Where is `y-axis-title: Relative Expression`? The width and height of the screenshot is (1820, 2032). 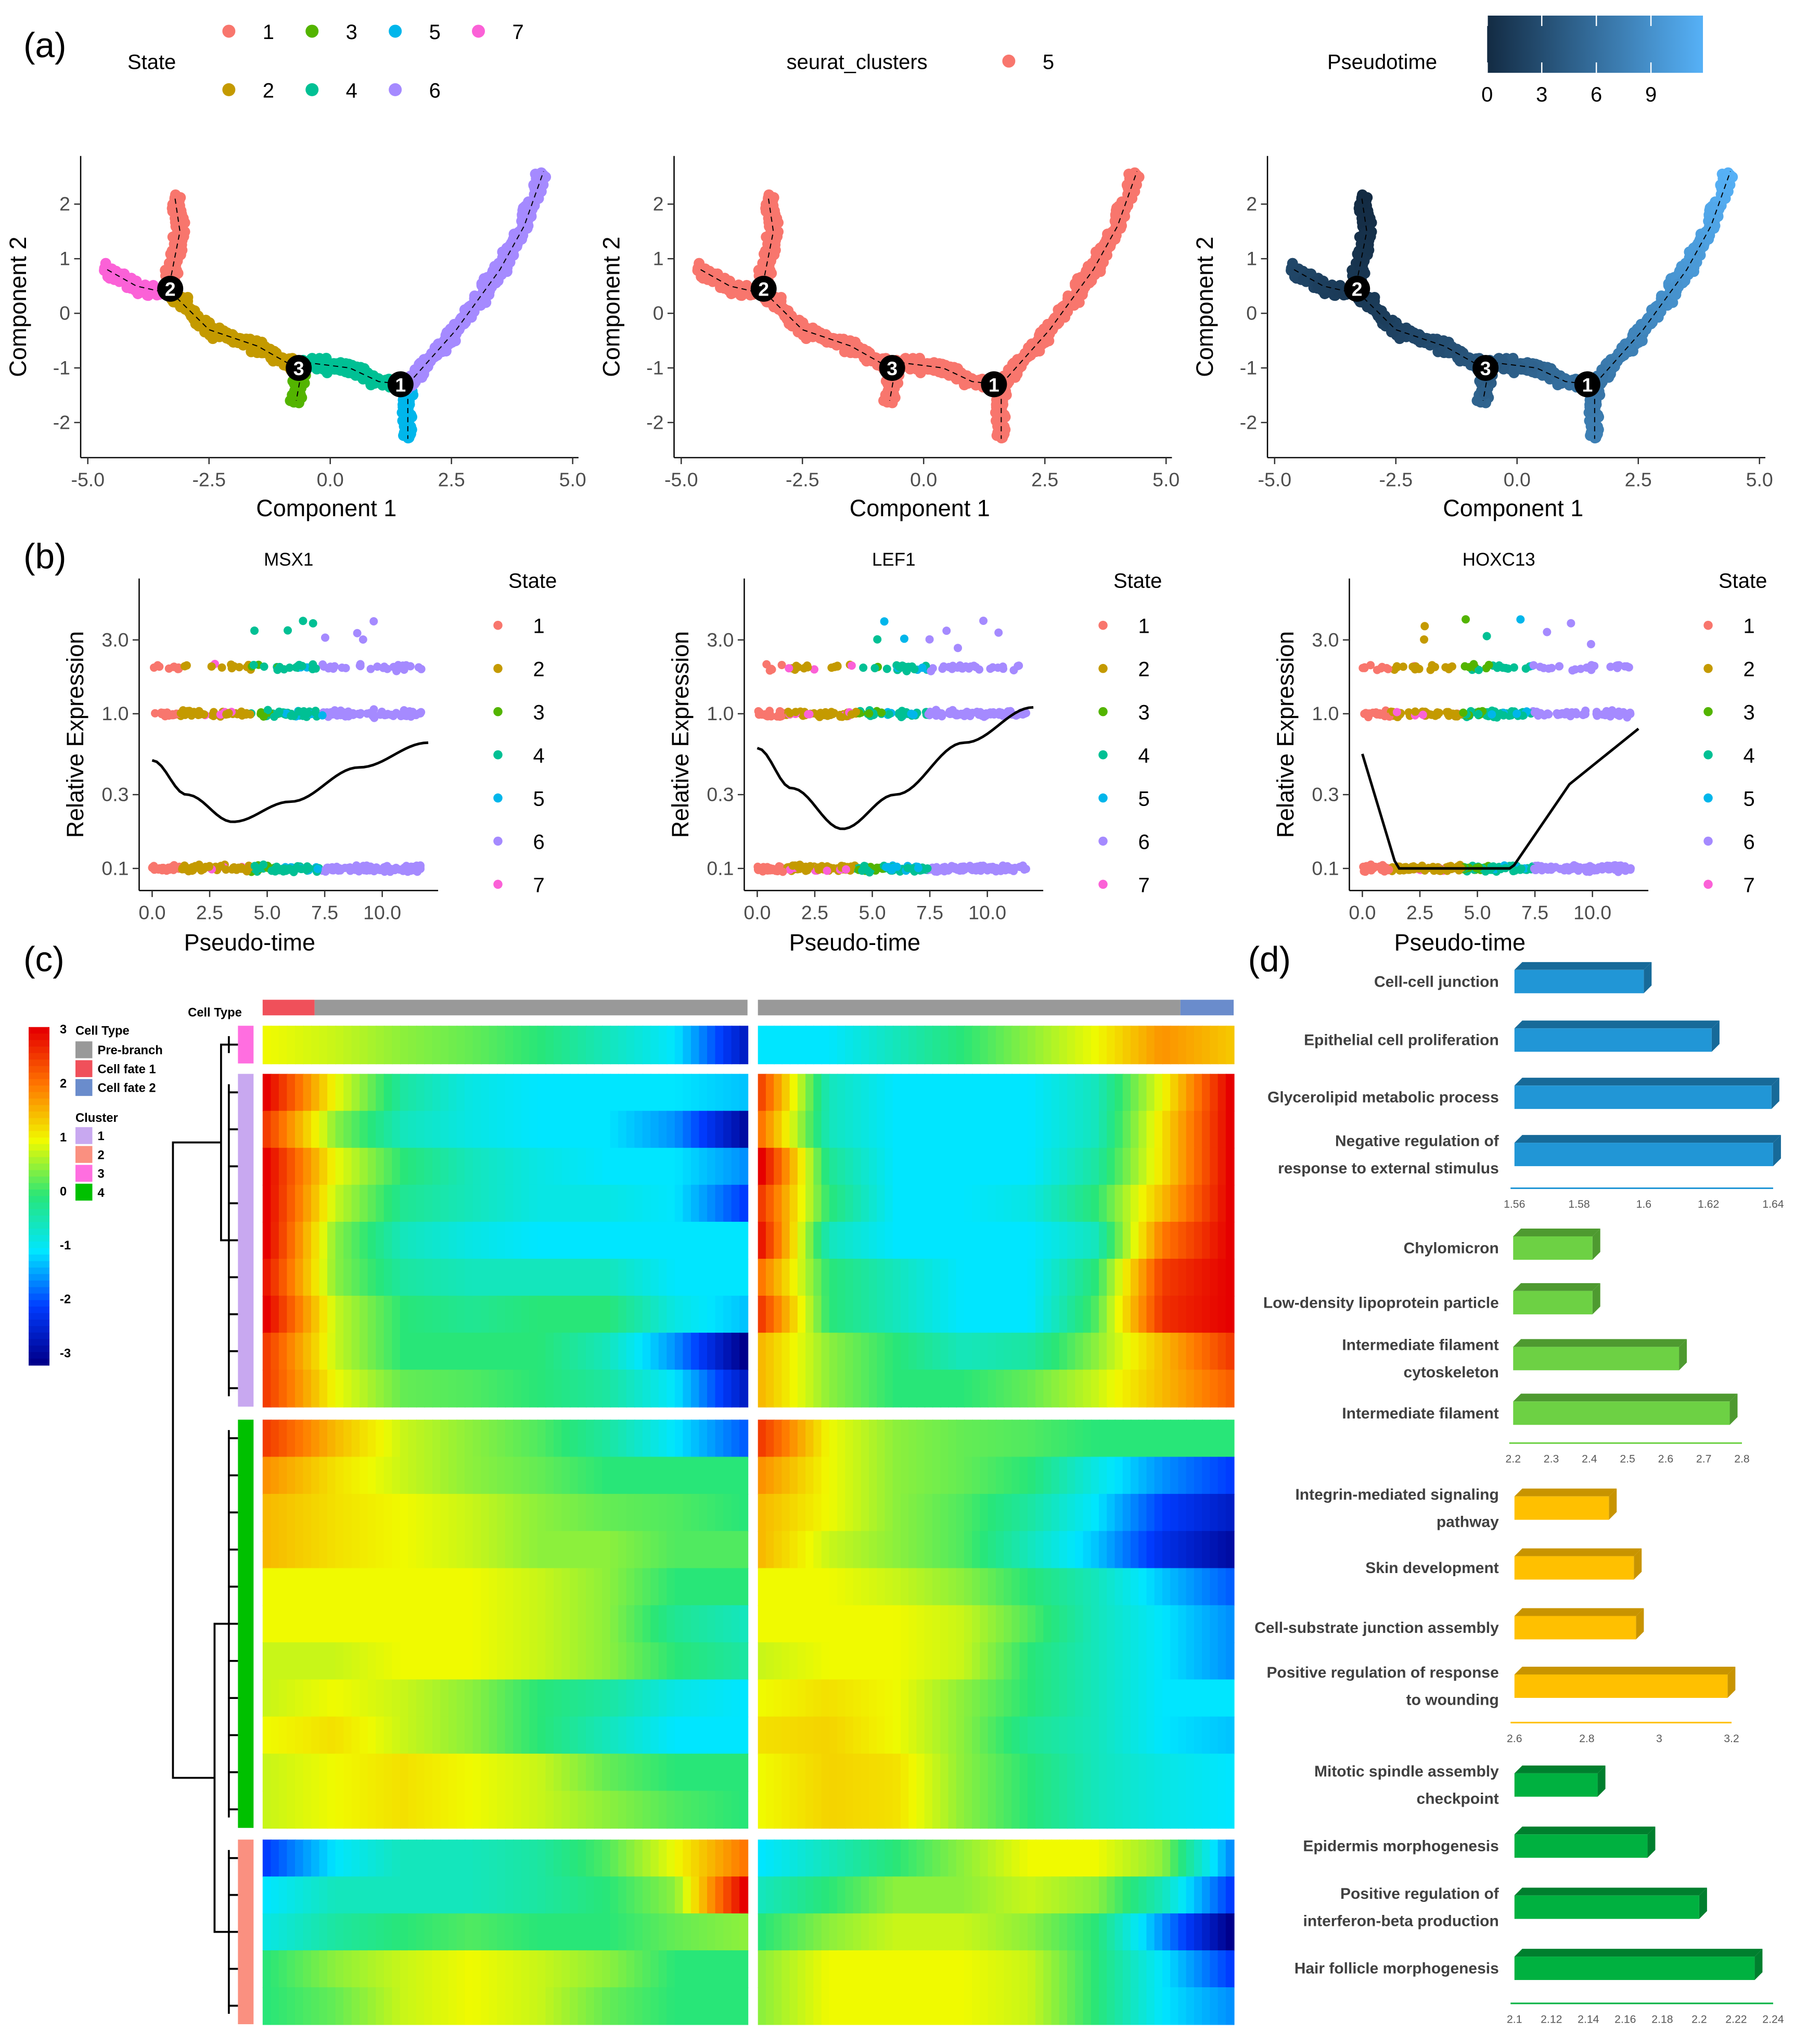
y-axis-title: Relative Expression is located at coordinates (75, 735).